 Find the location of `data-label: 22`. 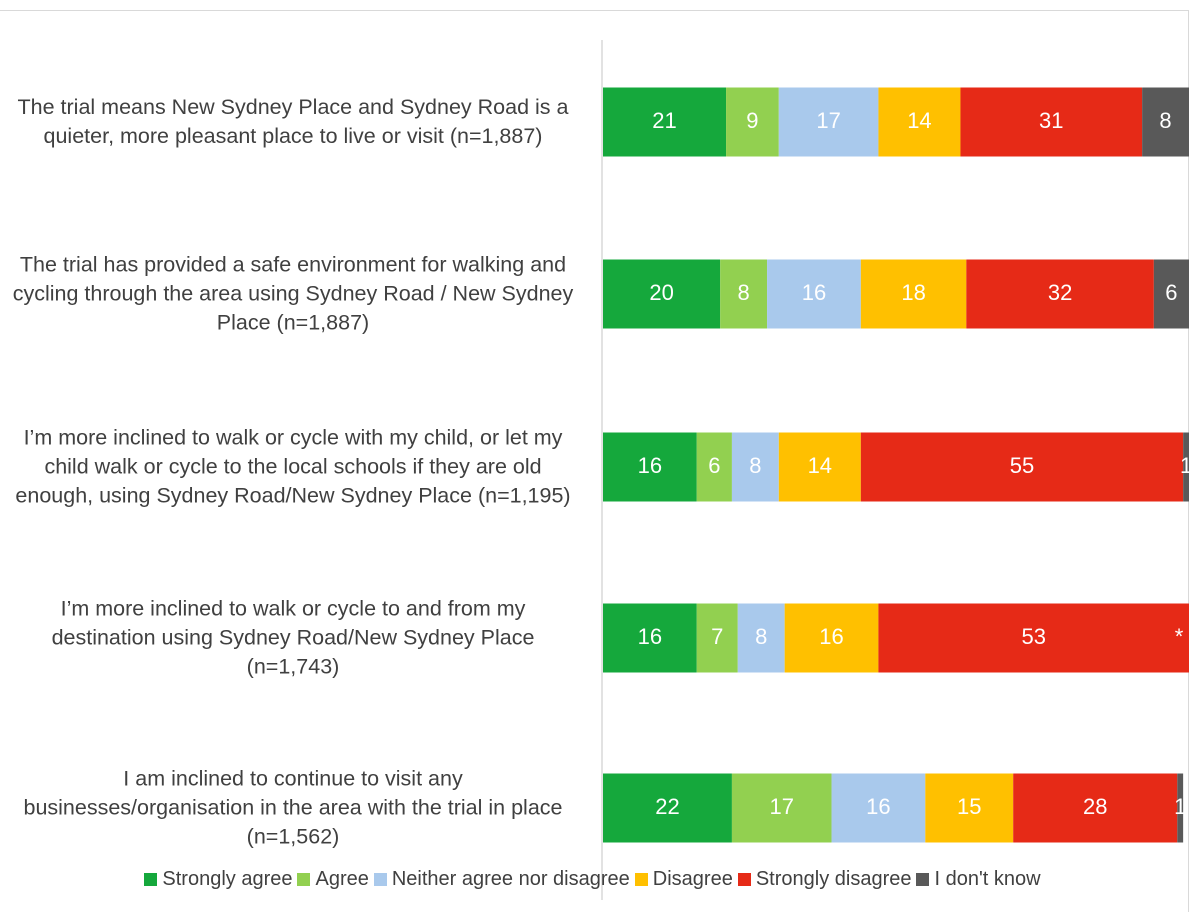

data-label: 22 is located at coordinates (667, 806).